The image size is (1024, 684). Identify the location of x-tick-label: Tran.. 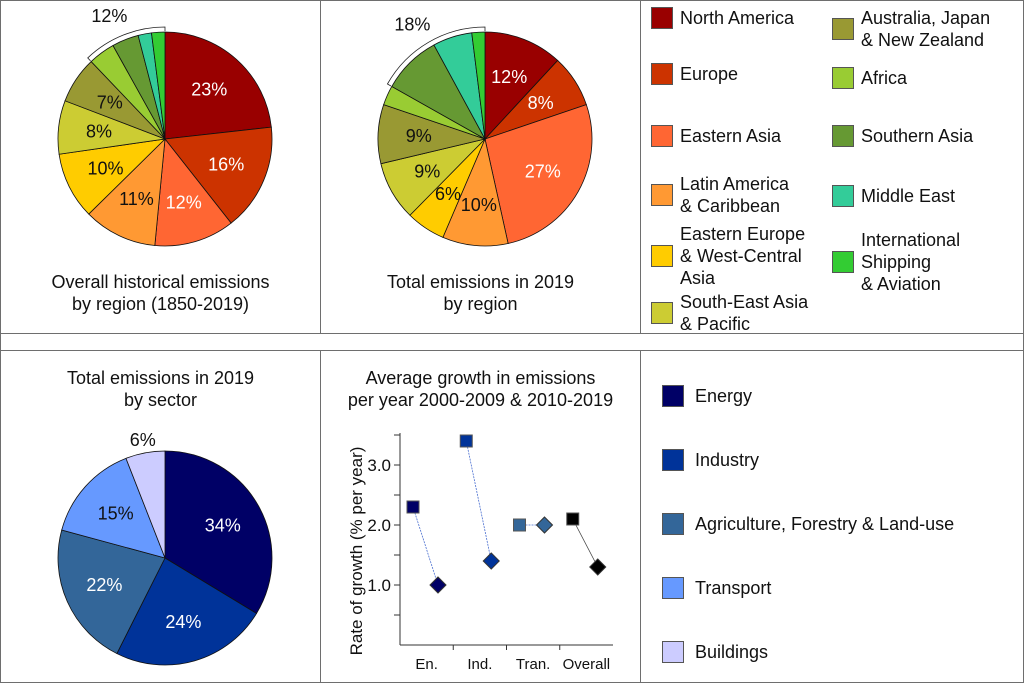
(533, 664).